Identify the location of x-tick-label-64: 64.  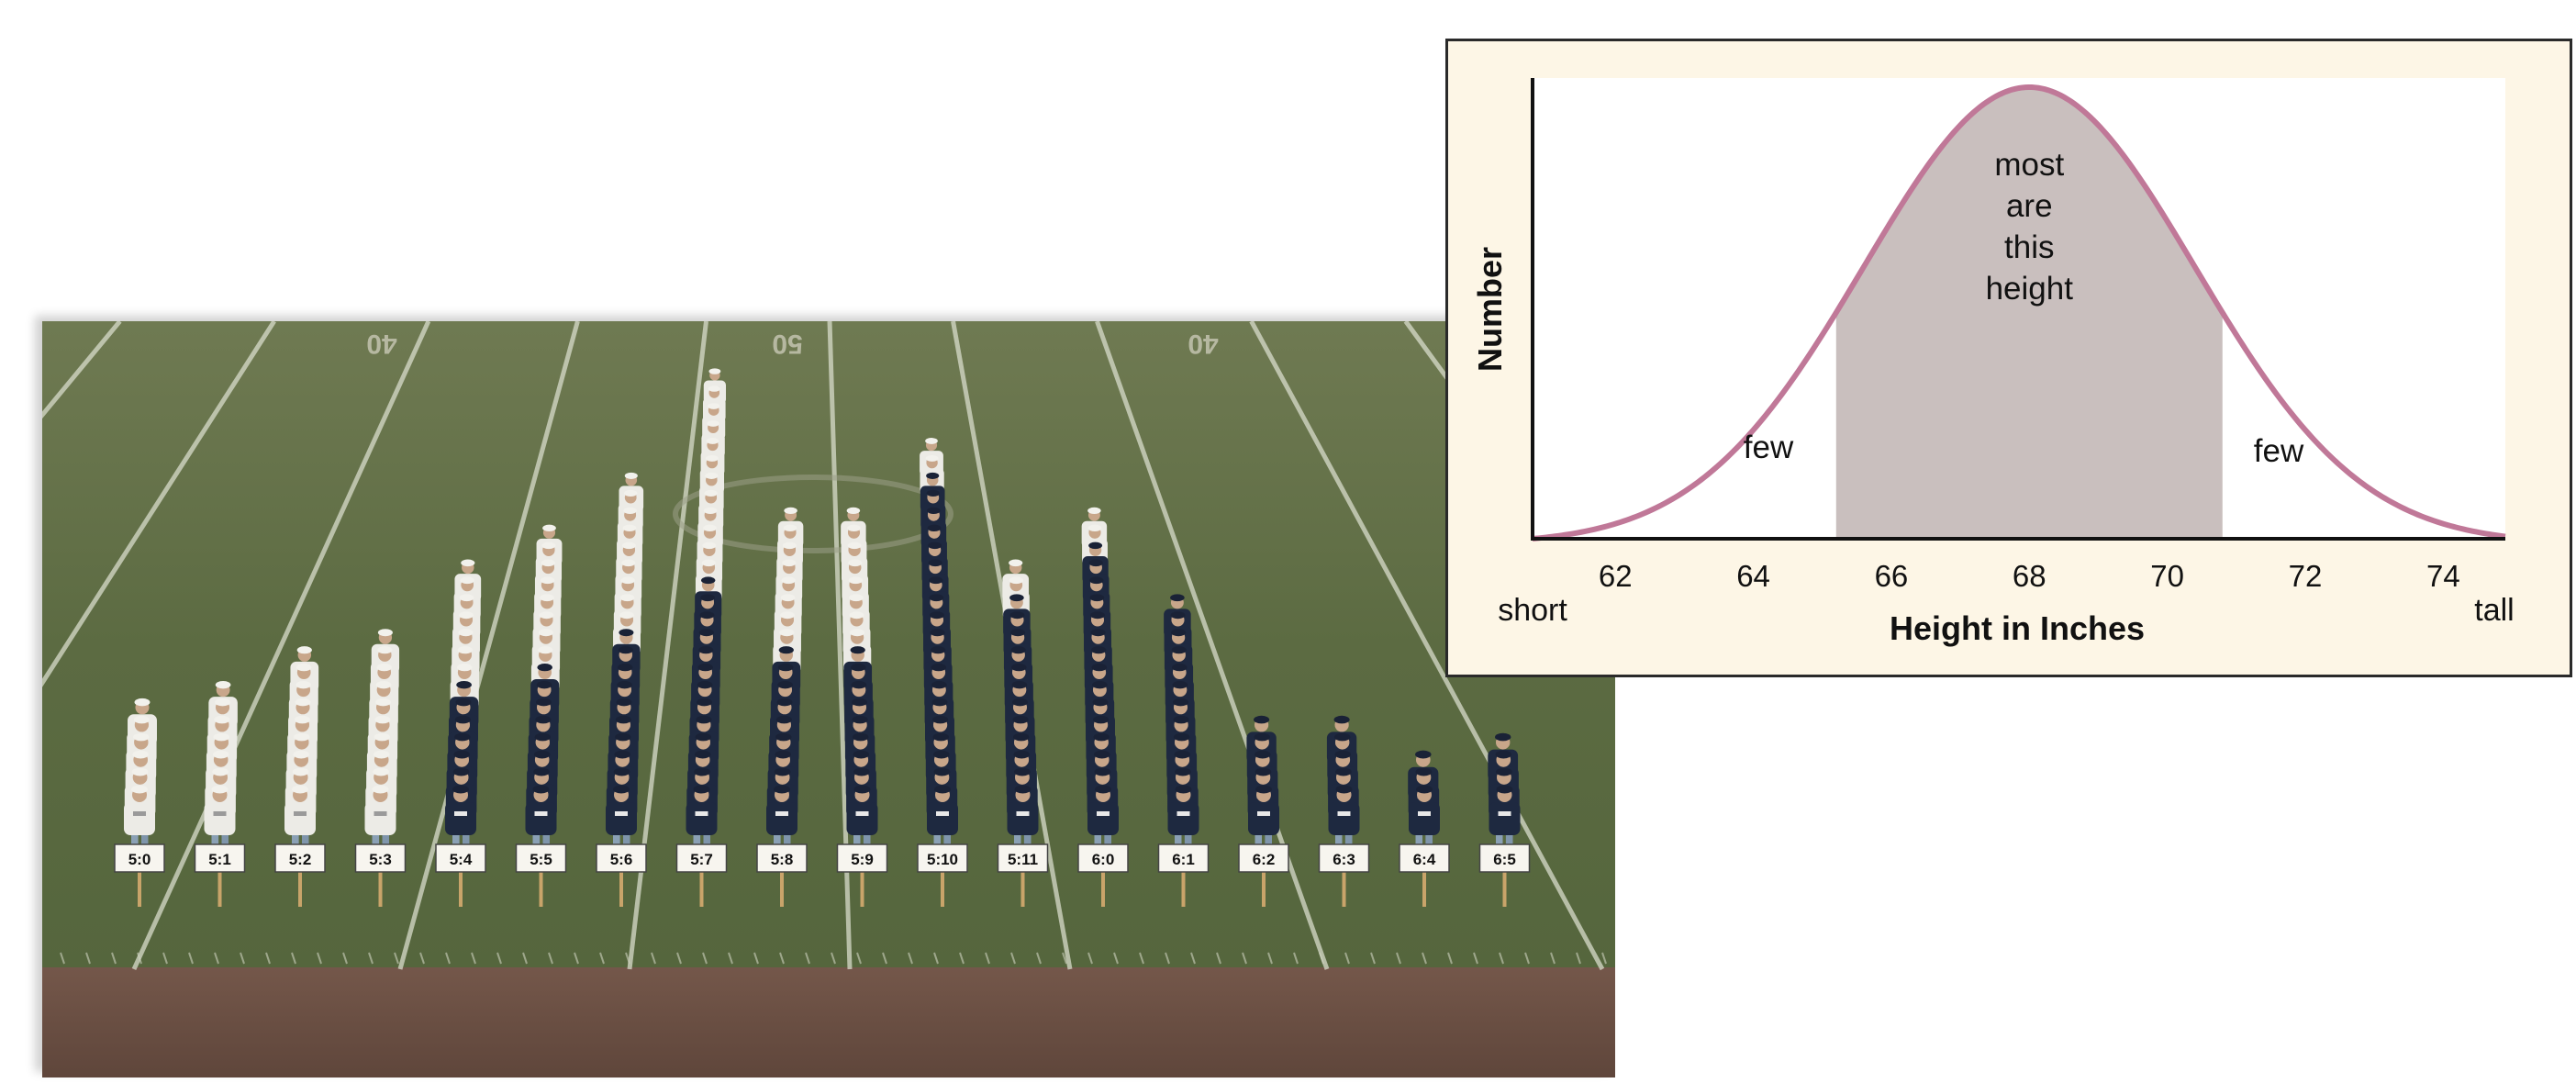
(1753, 576).